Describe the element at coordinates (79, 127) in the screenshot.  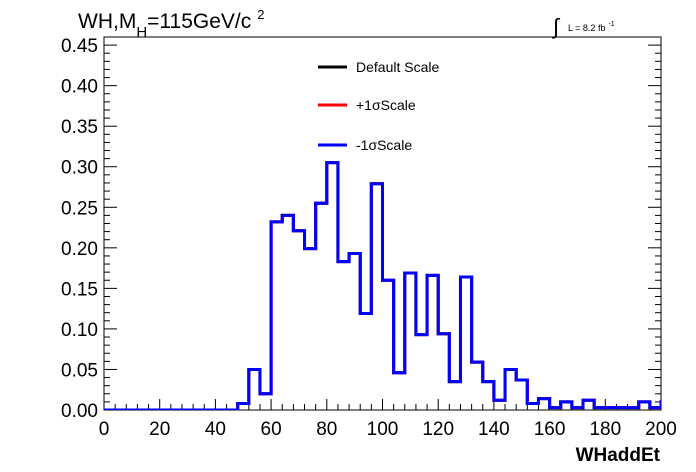
I see `y-tick-label: 0.35` at that location.